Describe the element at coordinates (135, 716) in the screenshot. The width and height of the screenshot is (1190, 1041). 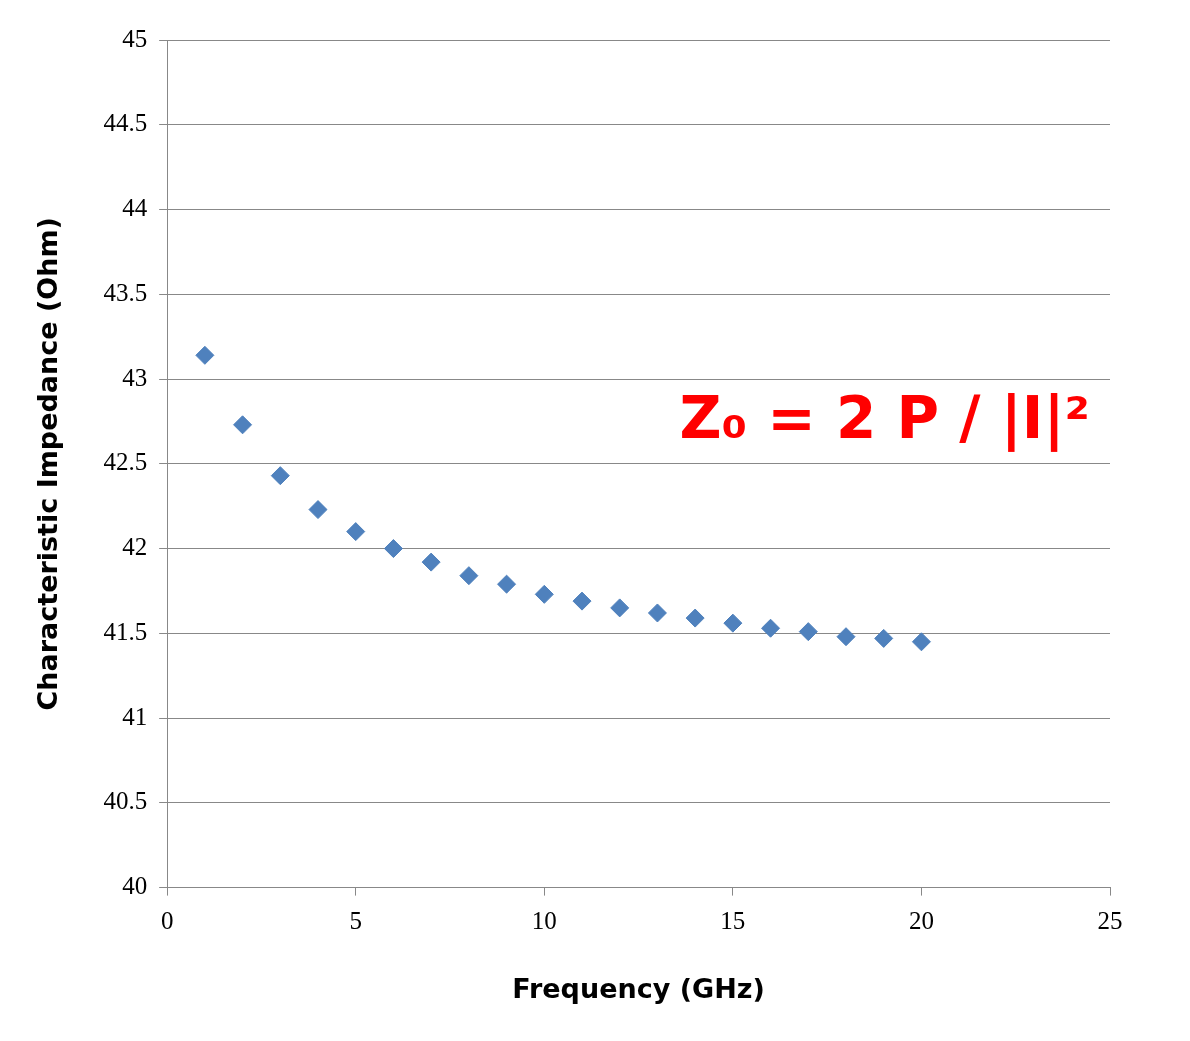
I see `y-tick-label: 41` at that location.